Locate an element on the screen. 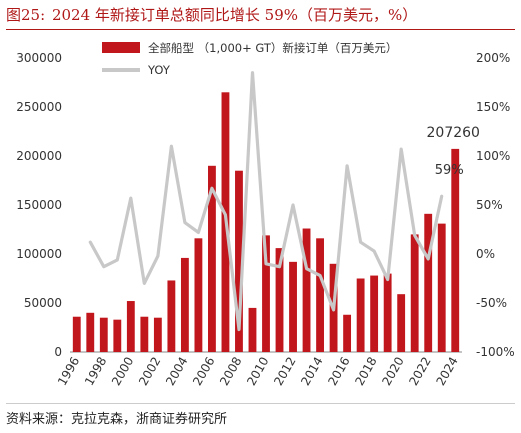 The height and width of the screenshot is (433, 521). source-note: 资料来源：克拉克森，浙商证券研究所 is located at coordinates (117, 419).